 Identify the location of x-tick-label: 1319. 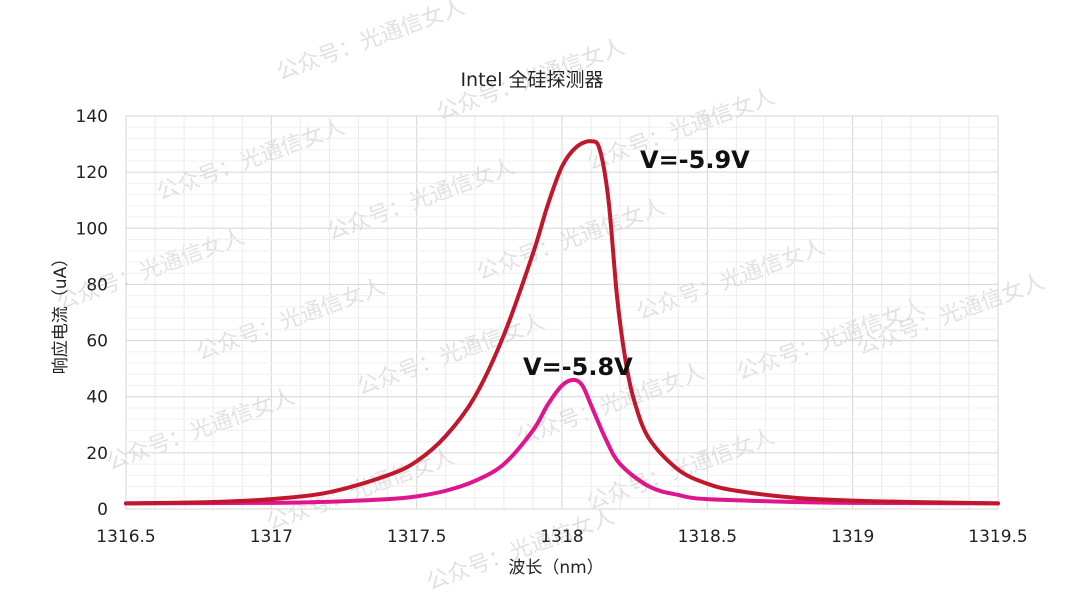
(852, 537).